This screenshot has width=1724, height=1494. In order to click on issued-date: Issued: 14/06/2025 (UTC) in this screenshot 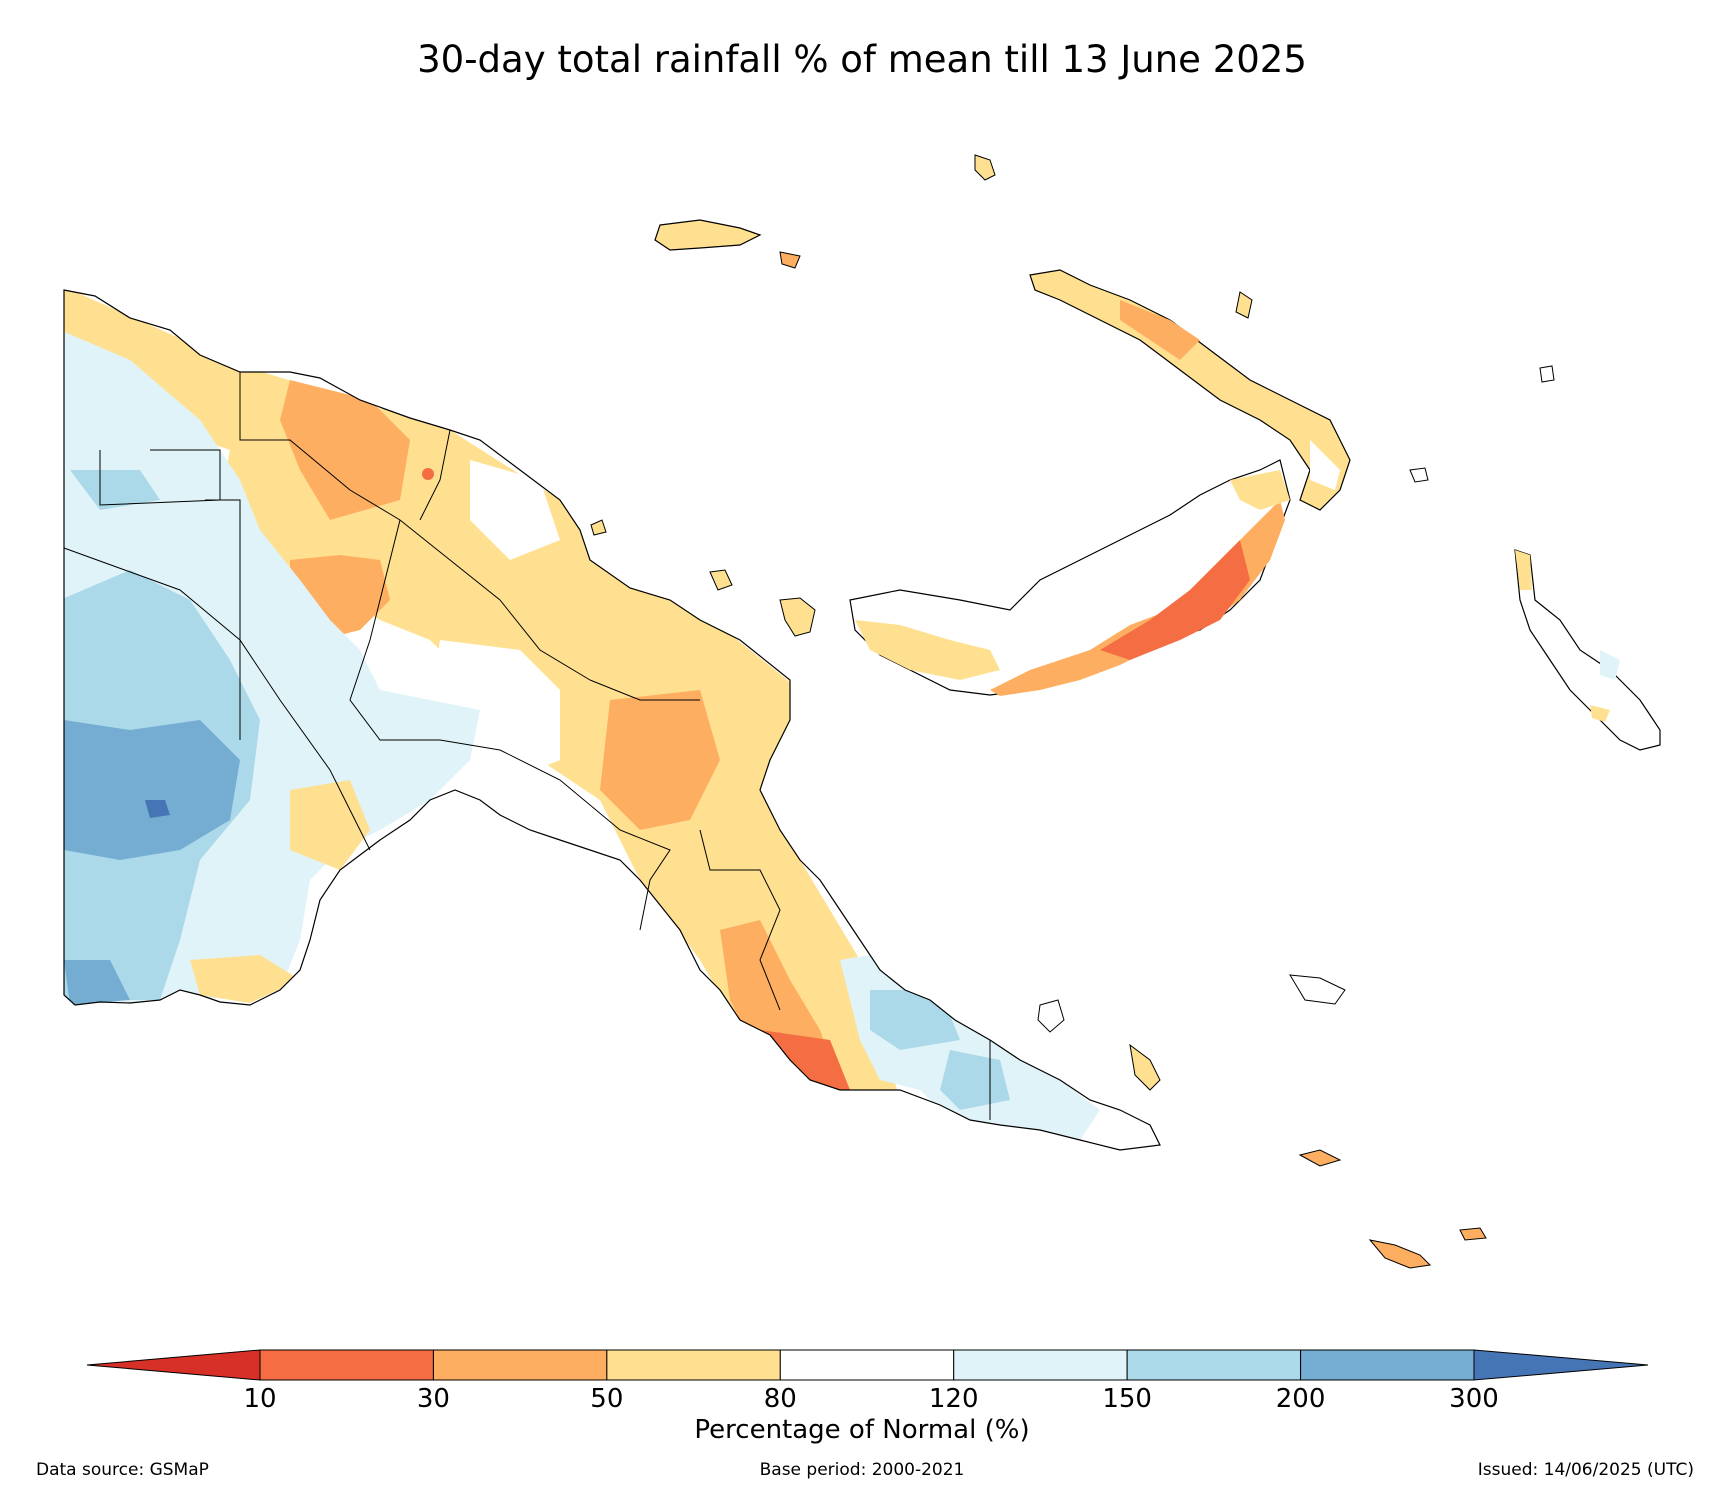, I will do `click(1585, 1470)`.